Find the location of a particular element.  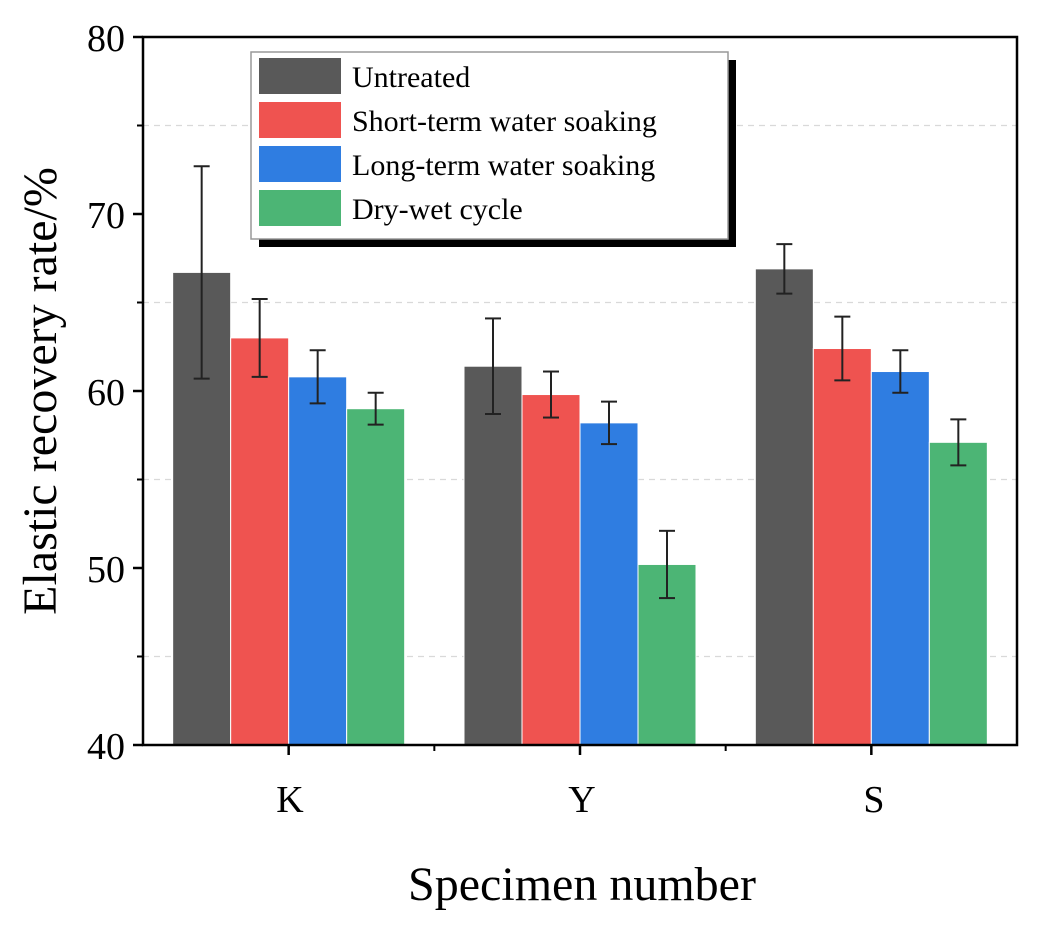

bar-untreated-y is located at coordinates (493, 555).